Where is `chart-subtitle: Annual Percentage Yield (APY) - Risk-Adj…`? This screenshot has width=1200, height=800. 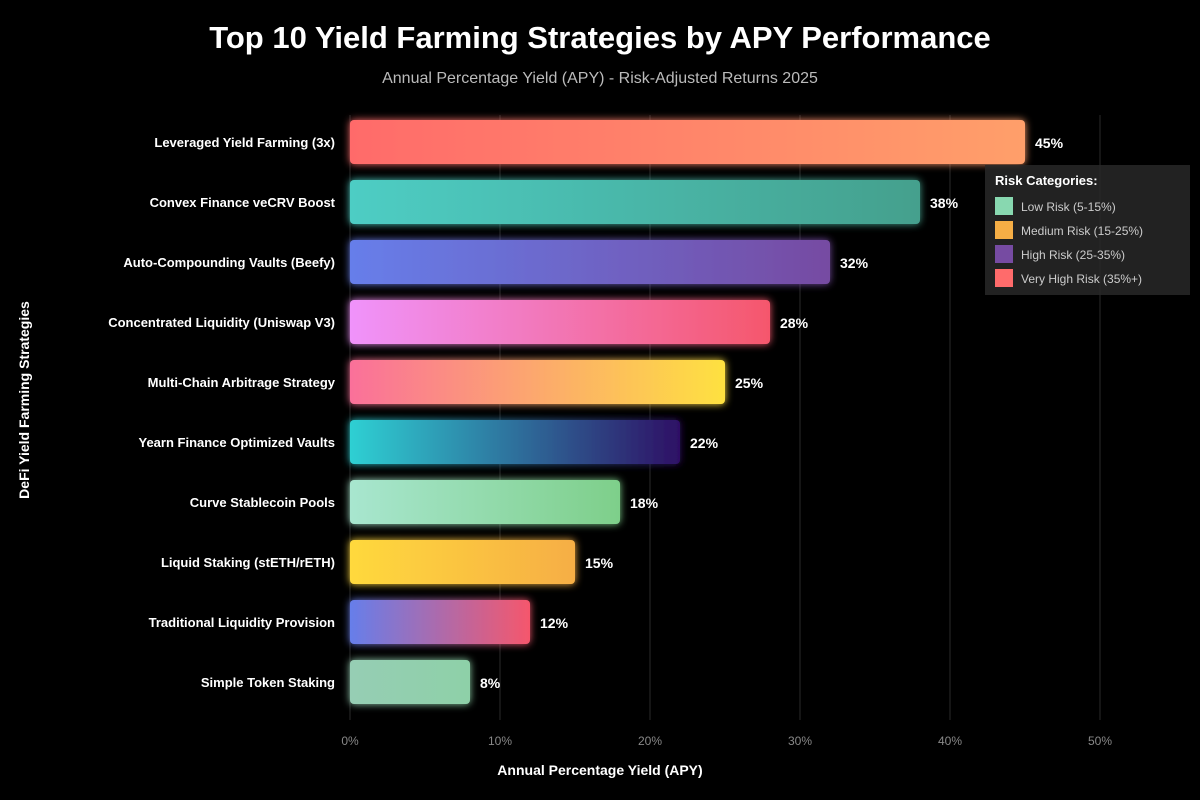 chart-subtitle: Annual Percentage Yield (APY) - Risk-Adj… is located at coordinates (600, 78).